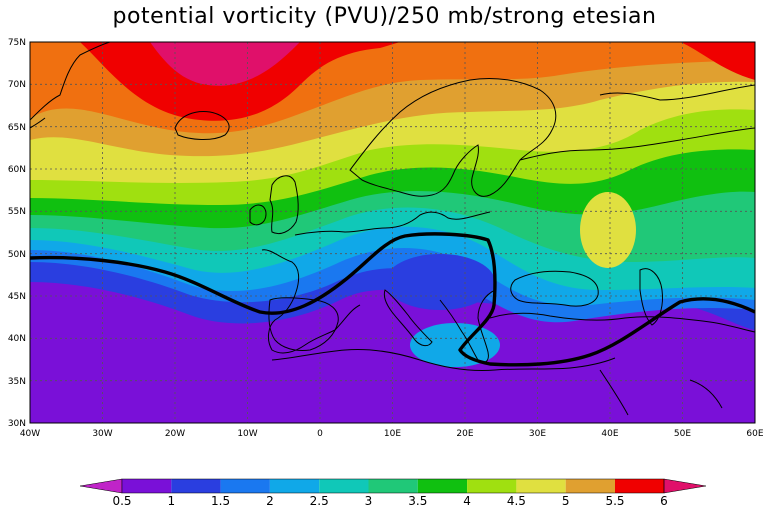  Describe the element at coordinates (516, 500) in the screenshot. I see `colorbar-label: 4.5` at that location.